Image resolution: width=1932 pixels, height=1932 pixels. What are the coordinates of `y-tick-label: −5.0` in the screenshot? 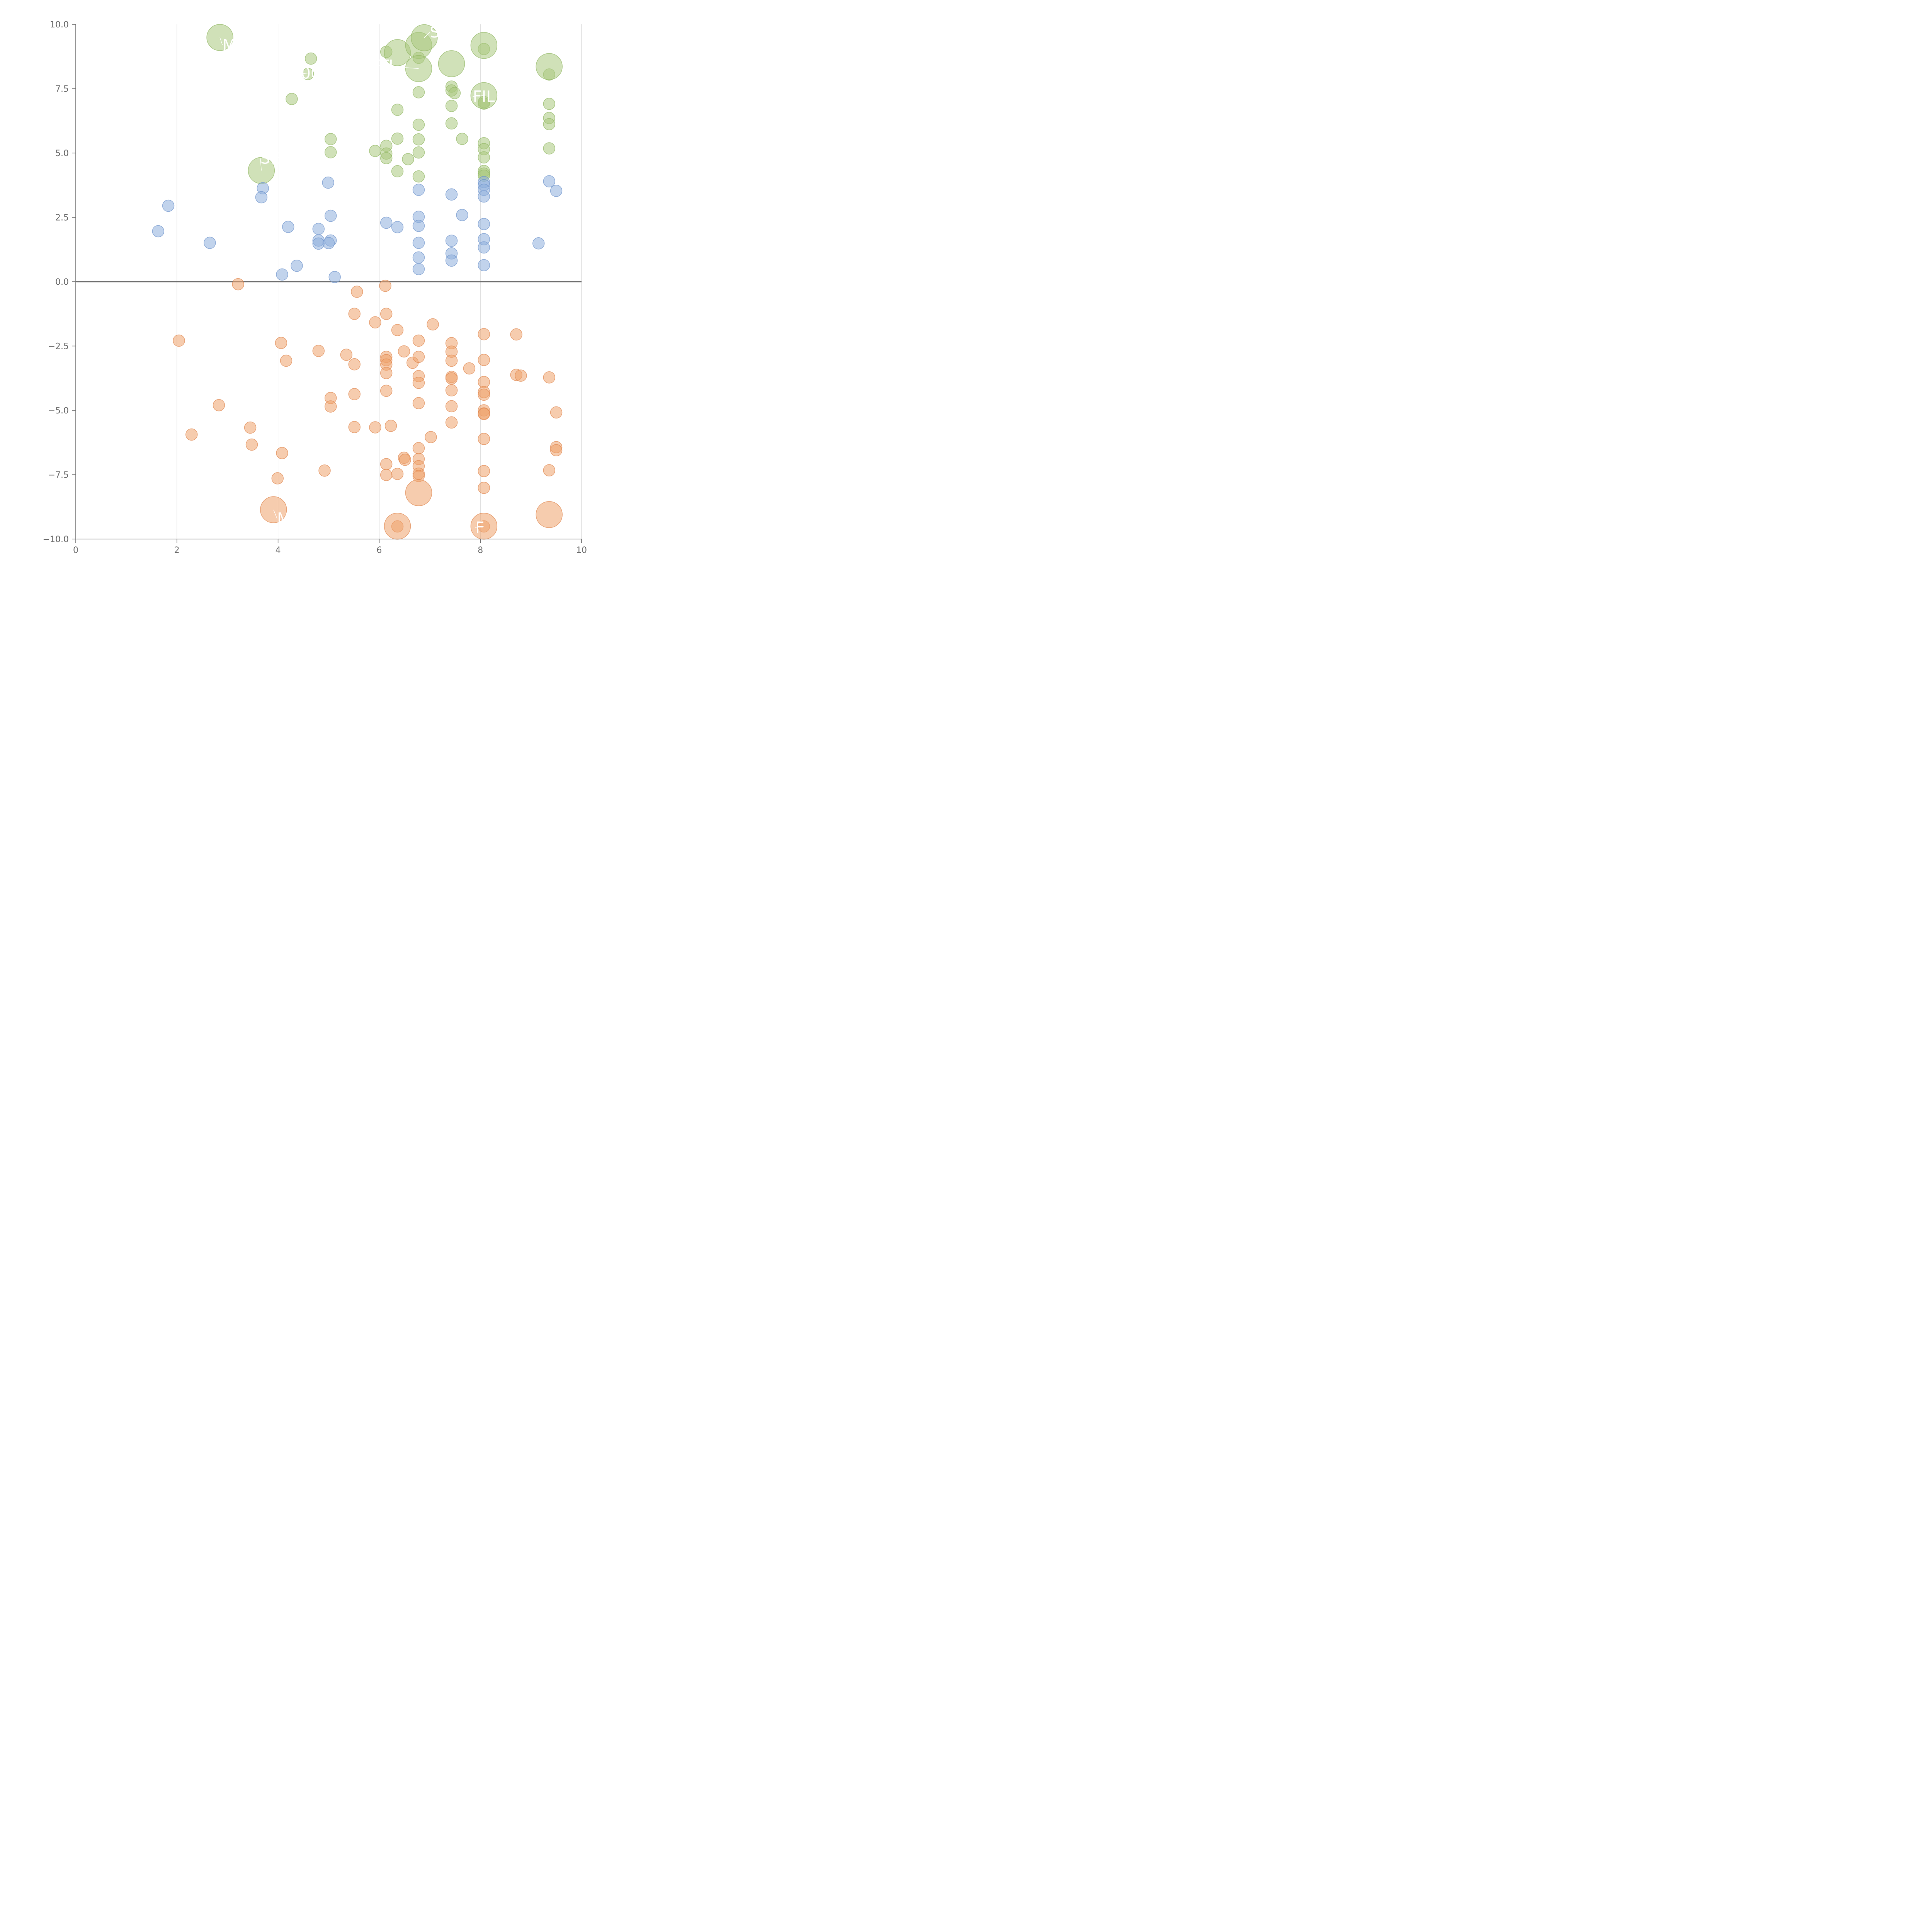 It's located at (58, 411).